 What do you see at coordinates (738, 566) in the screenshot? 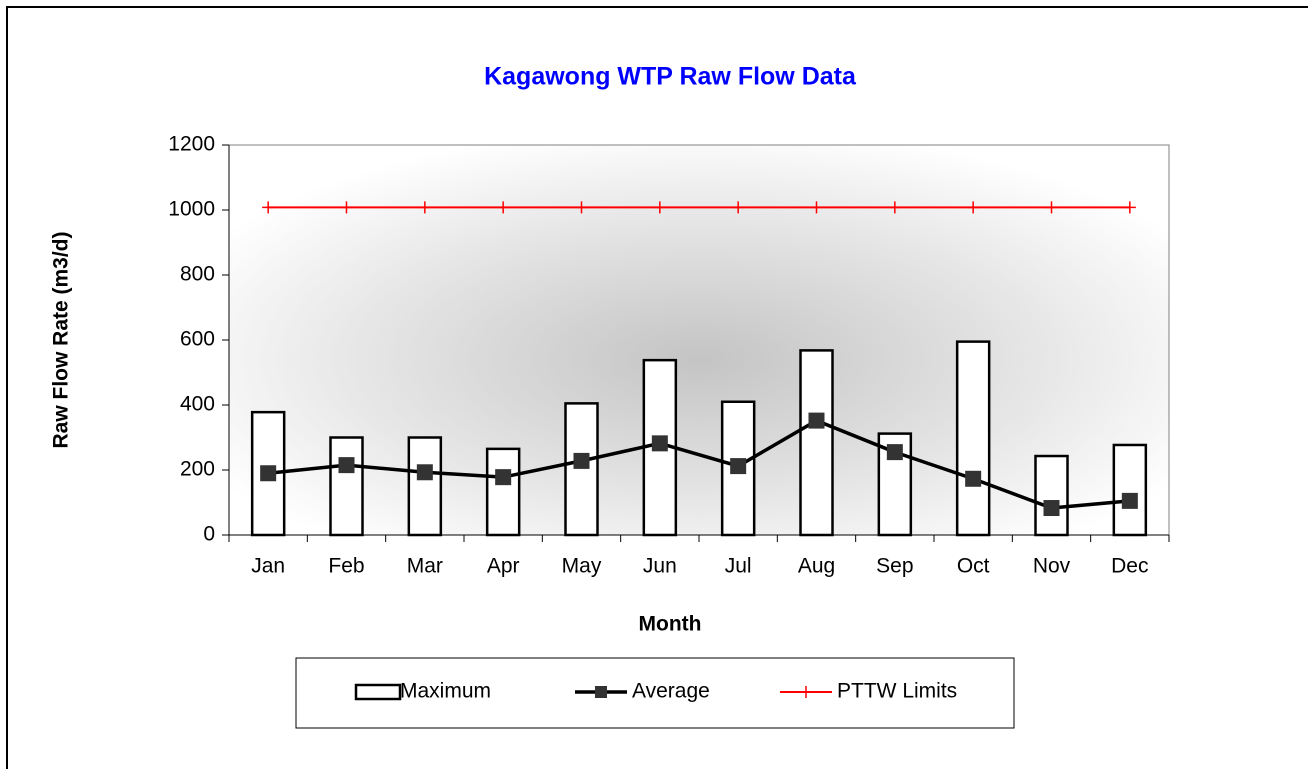
I see `x-tick-label: Jul` at bounding box center [738, 566].